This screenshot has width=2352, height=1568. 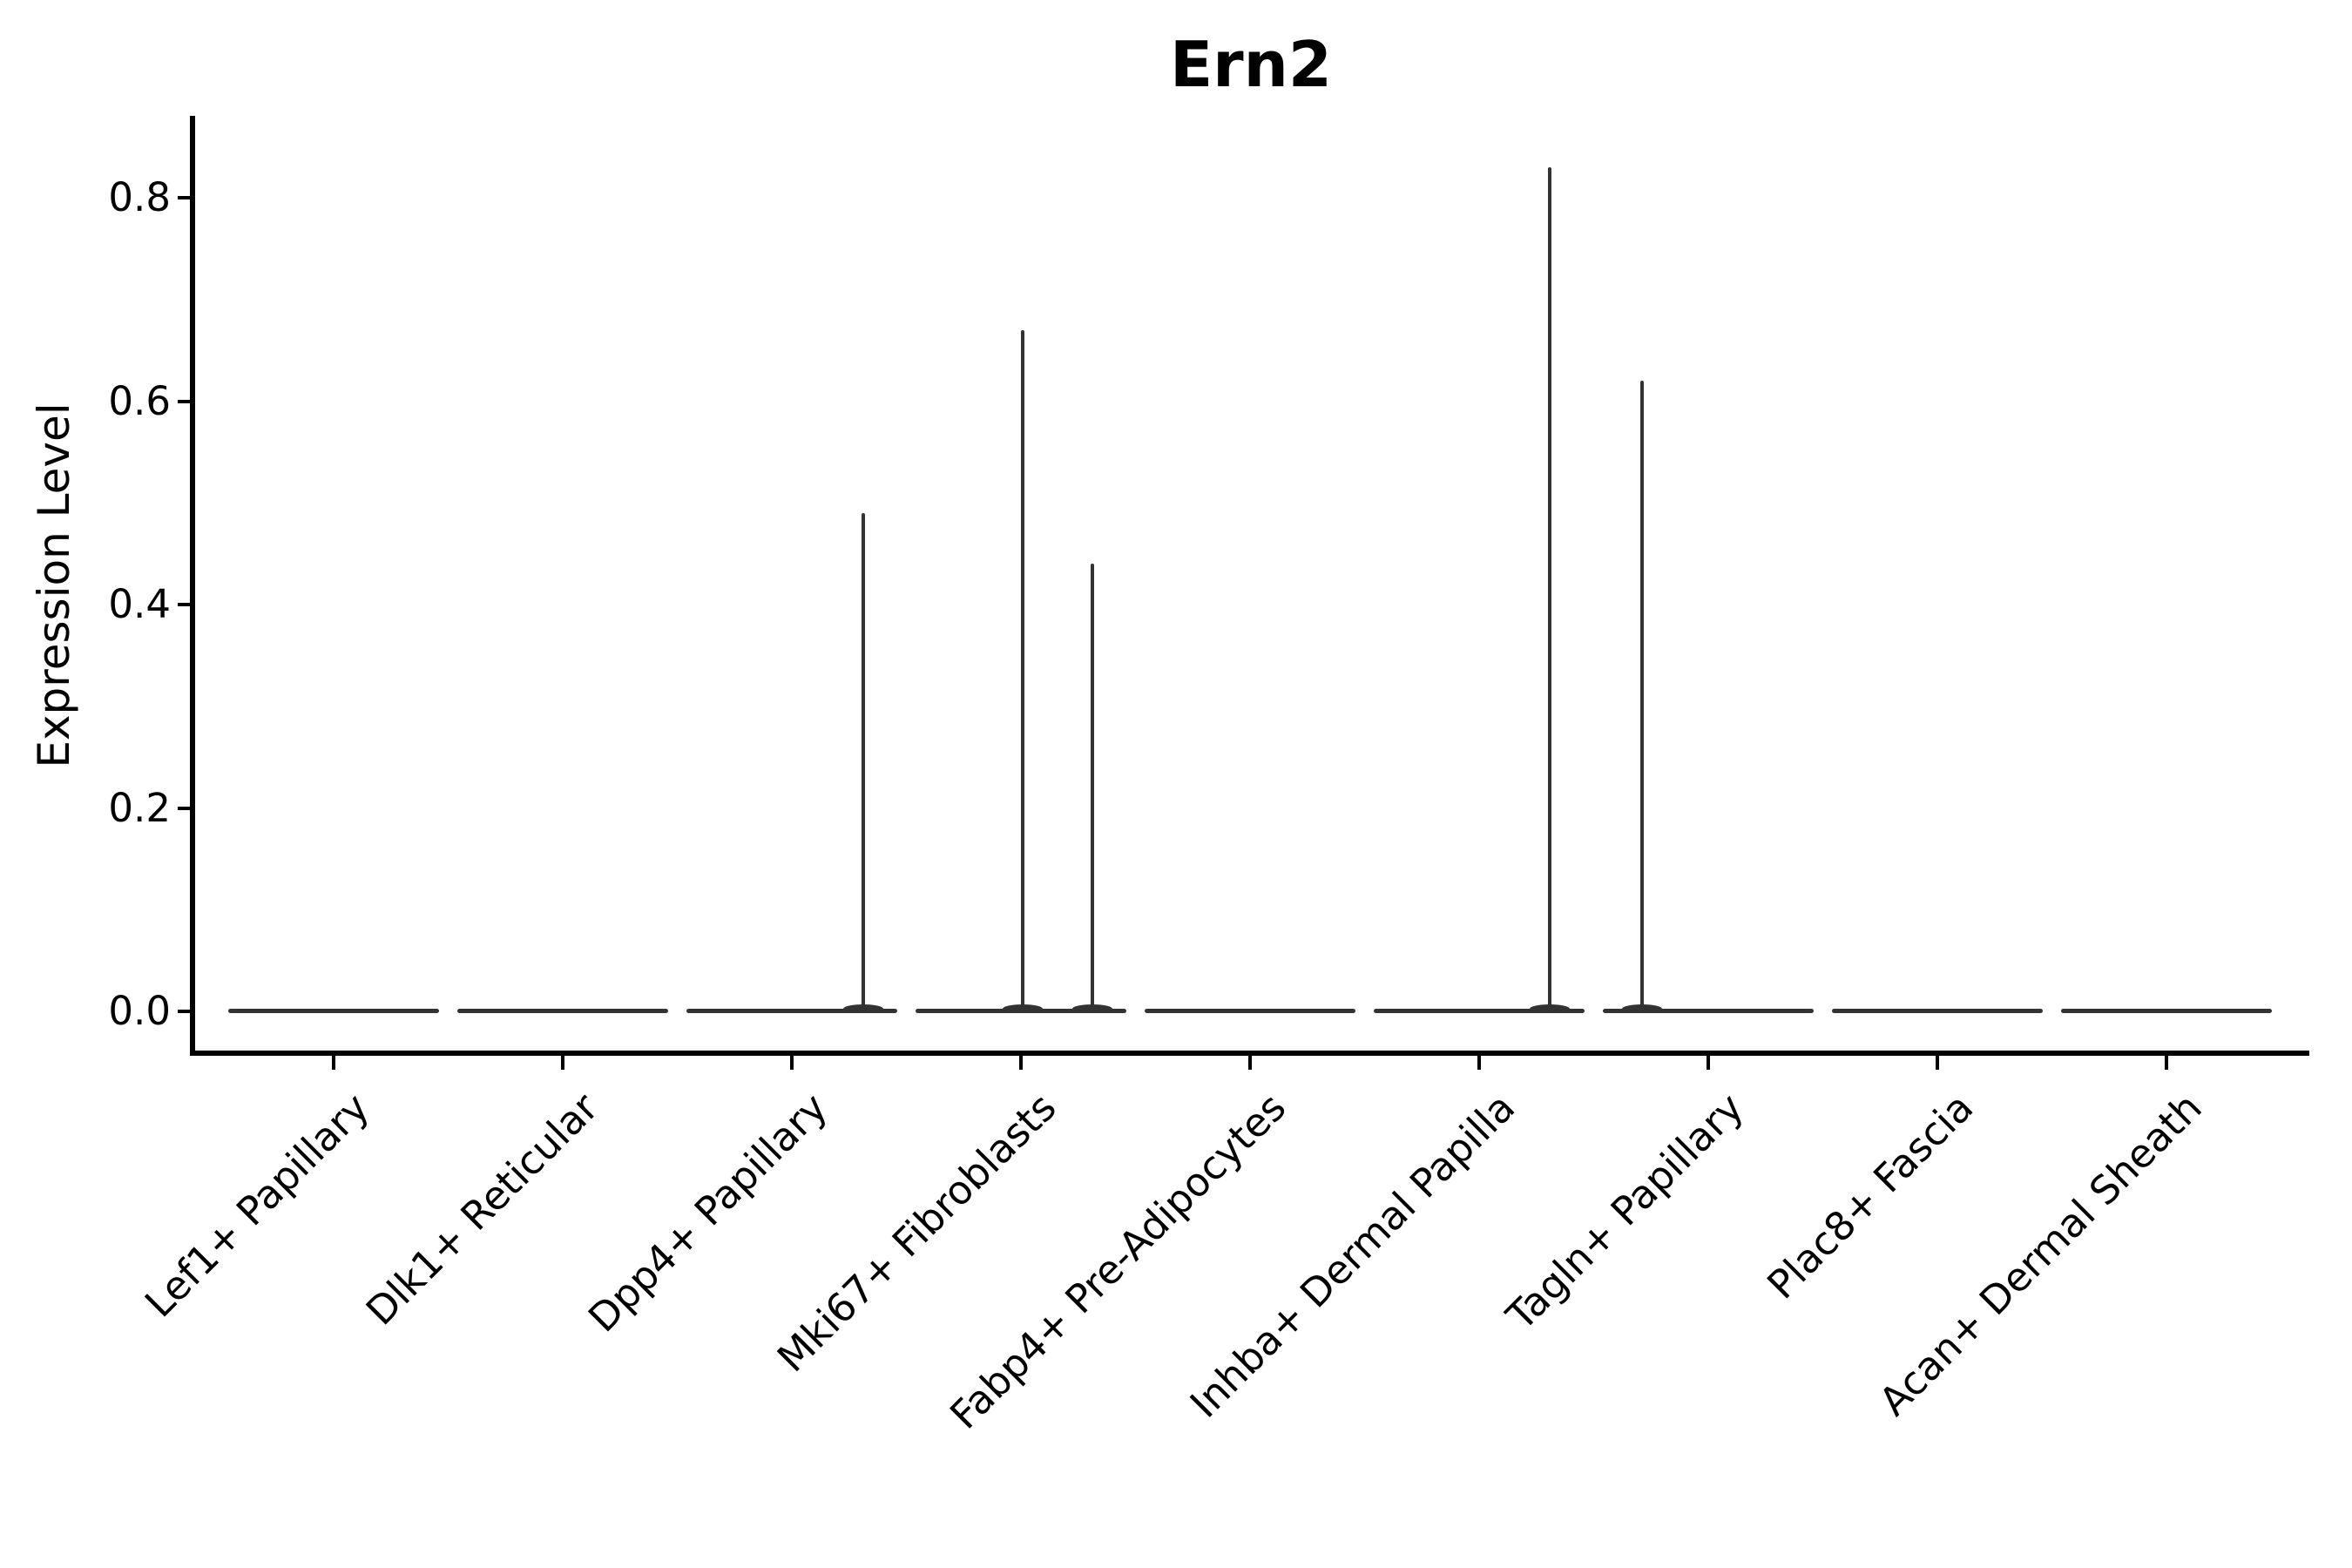 What do you see at coordinates (139, 1011) in the screenshot?
I see `y-tick-label: 0.0` at bounding box center [139, 1011].